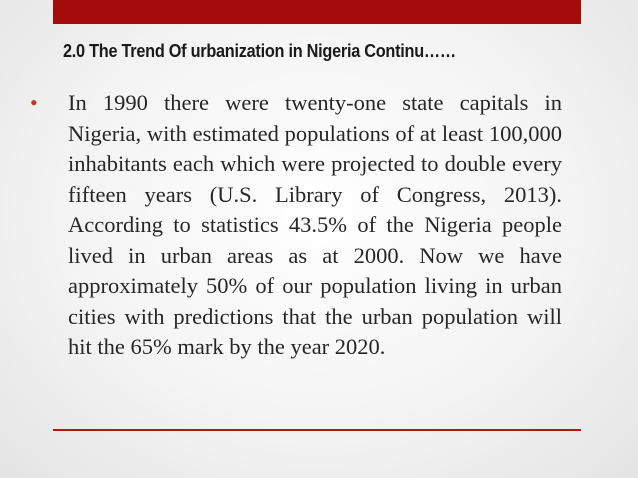 This screenshot has height=478, width=638. I want to click on top-accent-bar, so click(317, 12).